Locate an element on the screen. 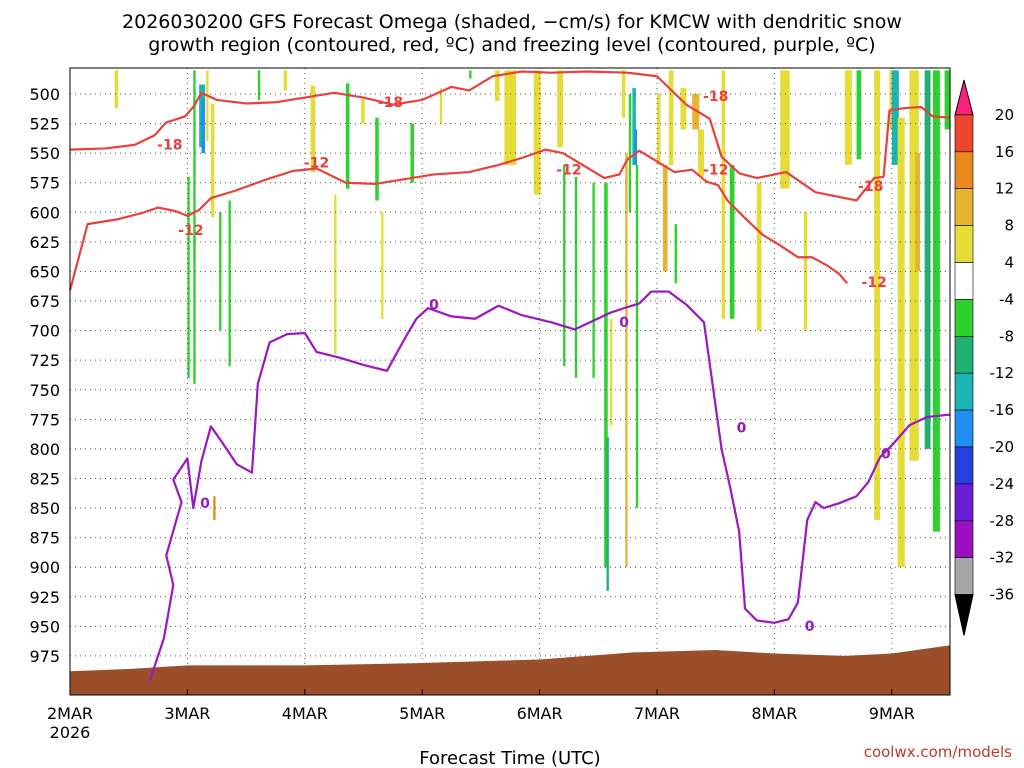  colorbar-label: -32 is located at coordinates (1002, 558).